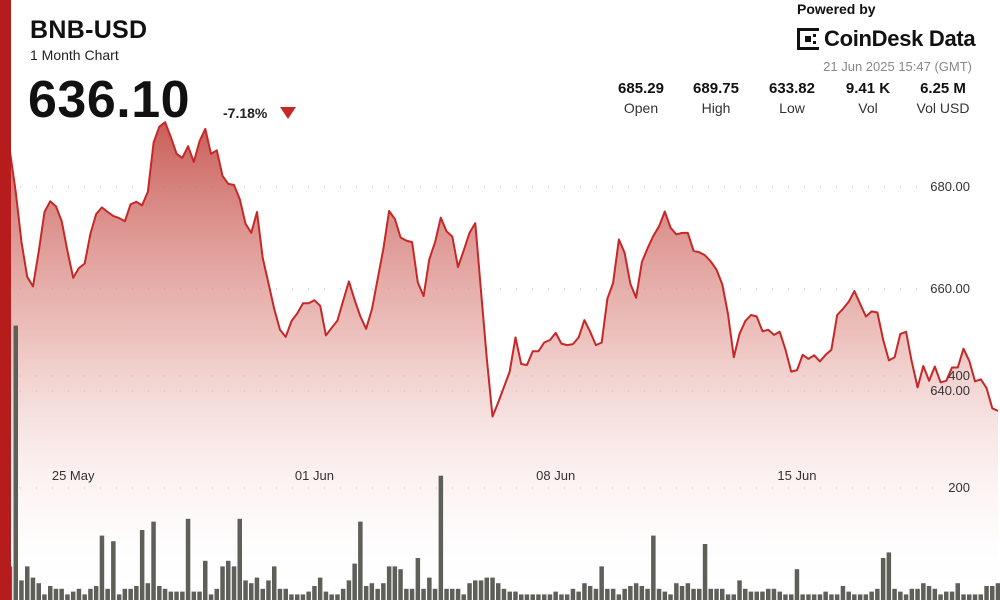 The image size is (1000, 600). I want to click on volume-tick-label: 200, so click(959, 487).